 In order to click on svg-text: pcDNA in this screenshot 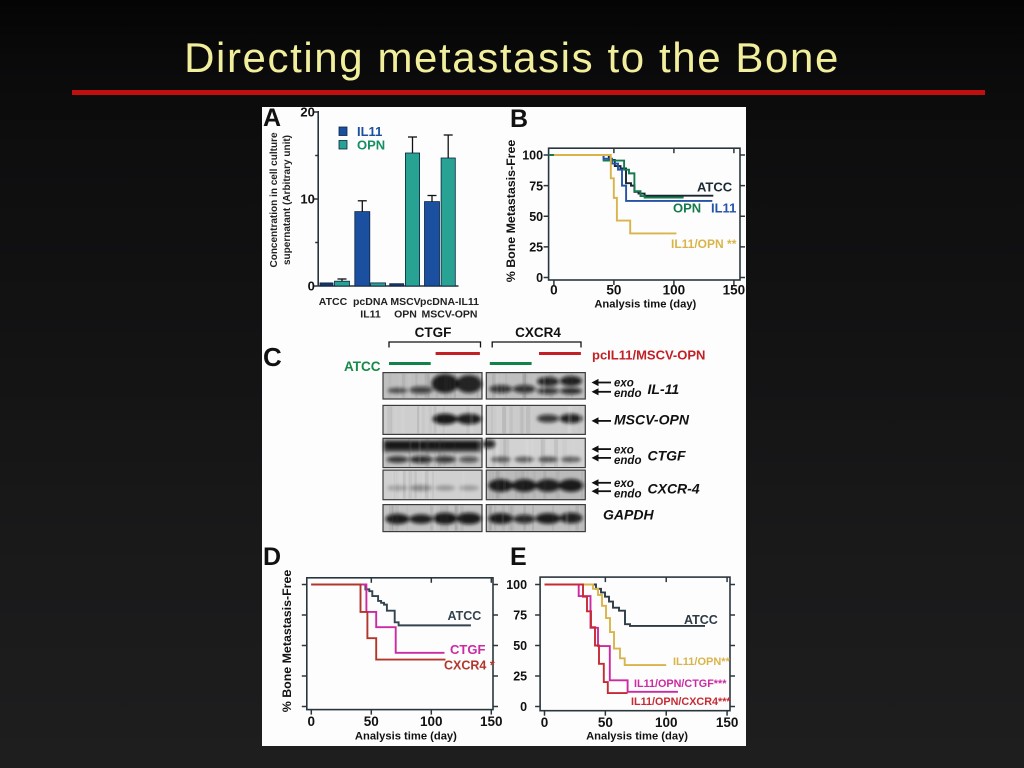, I will do `click(370, 302)`.